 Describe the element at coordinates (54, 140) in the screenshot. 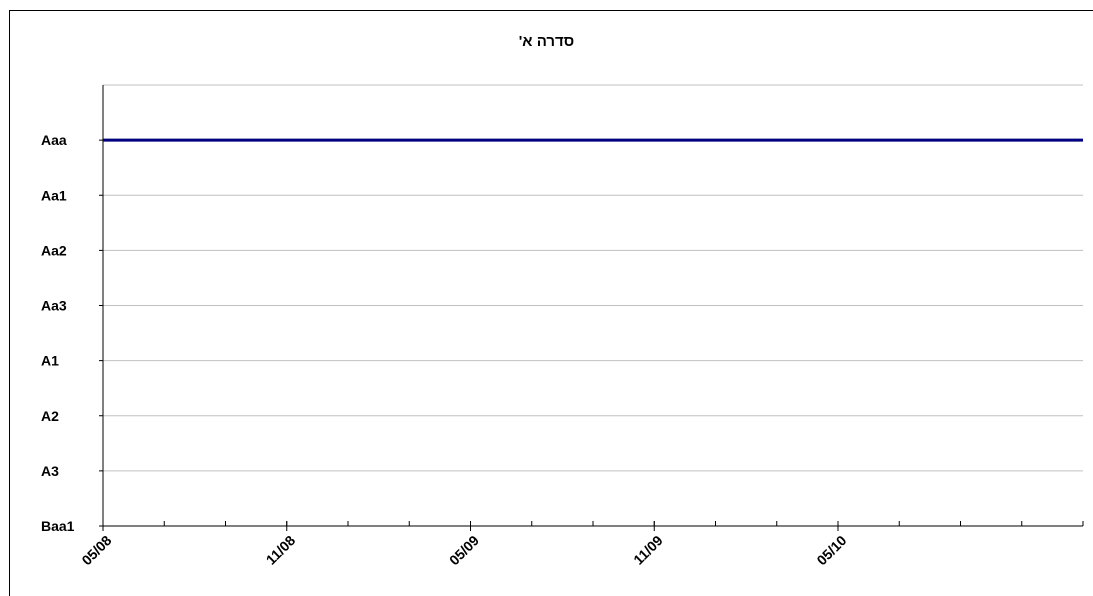

I see `y-tick-label: Aaa` at that location.